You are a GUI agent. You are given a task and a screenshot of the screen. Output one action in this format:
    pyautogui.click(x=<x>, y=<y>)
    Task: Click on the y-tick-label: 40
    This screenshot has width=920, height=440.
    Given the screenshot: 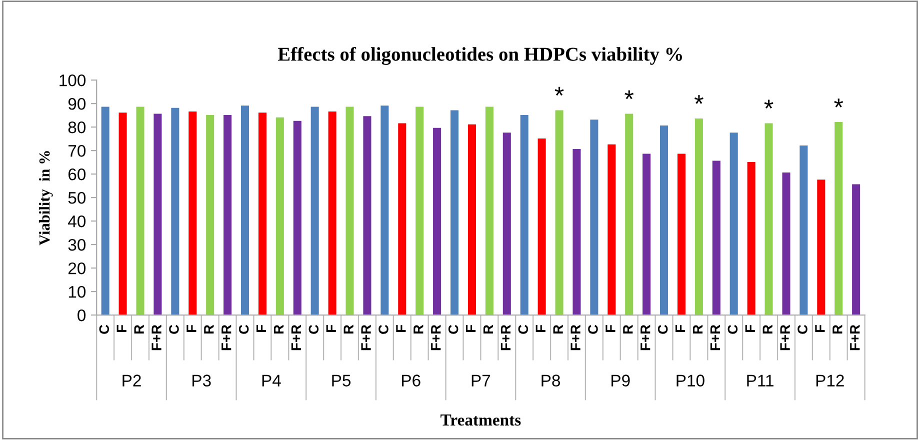 What is the action you would take?
    pyautogui.click(x=77, y=221)
    